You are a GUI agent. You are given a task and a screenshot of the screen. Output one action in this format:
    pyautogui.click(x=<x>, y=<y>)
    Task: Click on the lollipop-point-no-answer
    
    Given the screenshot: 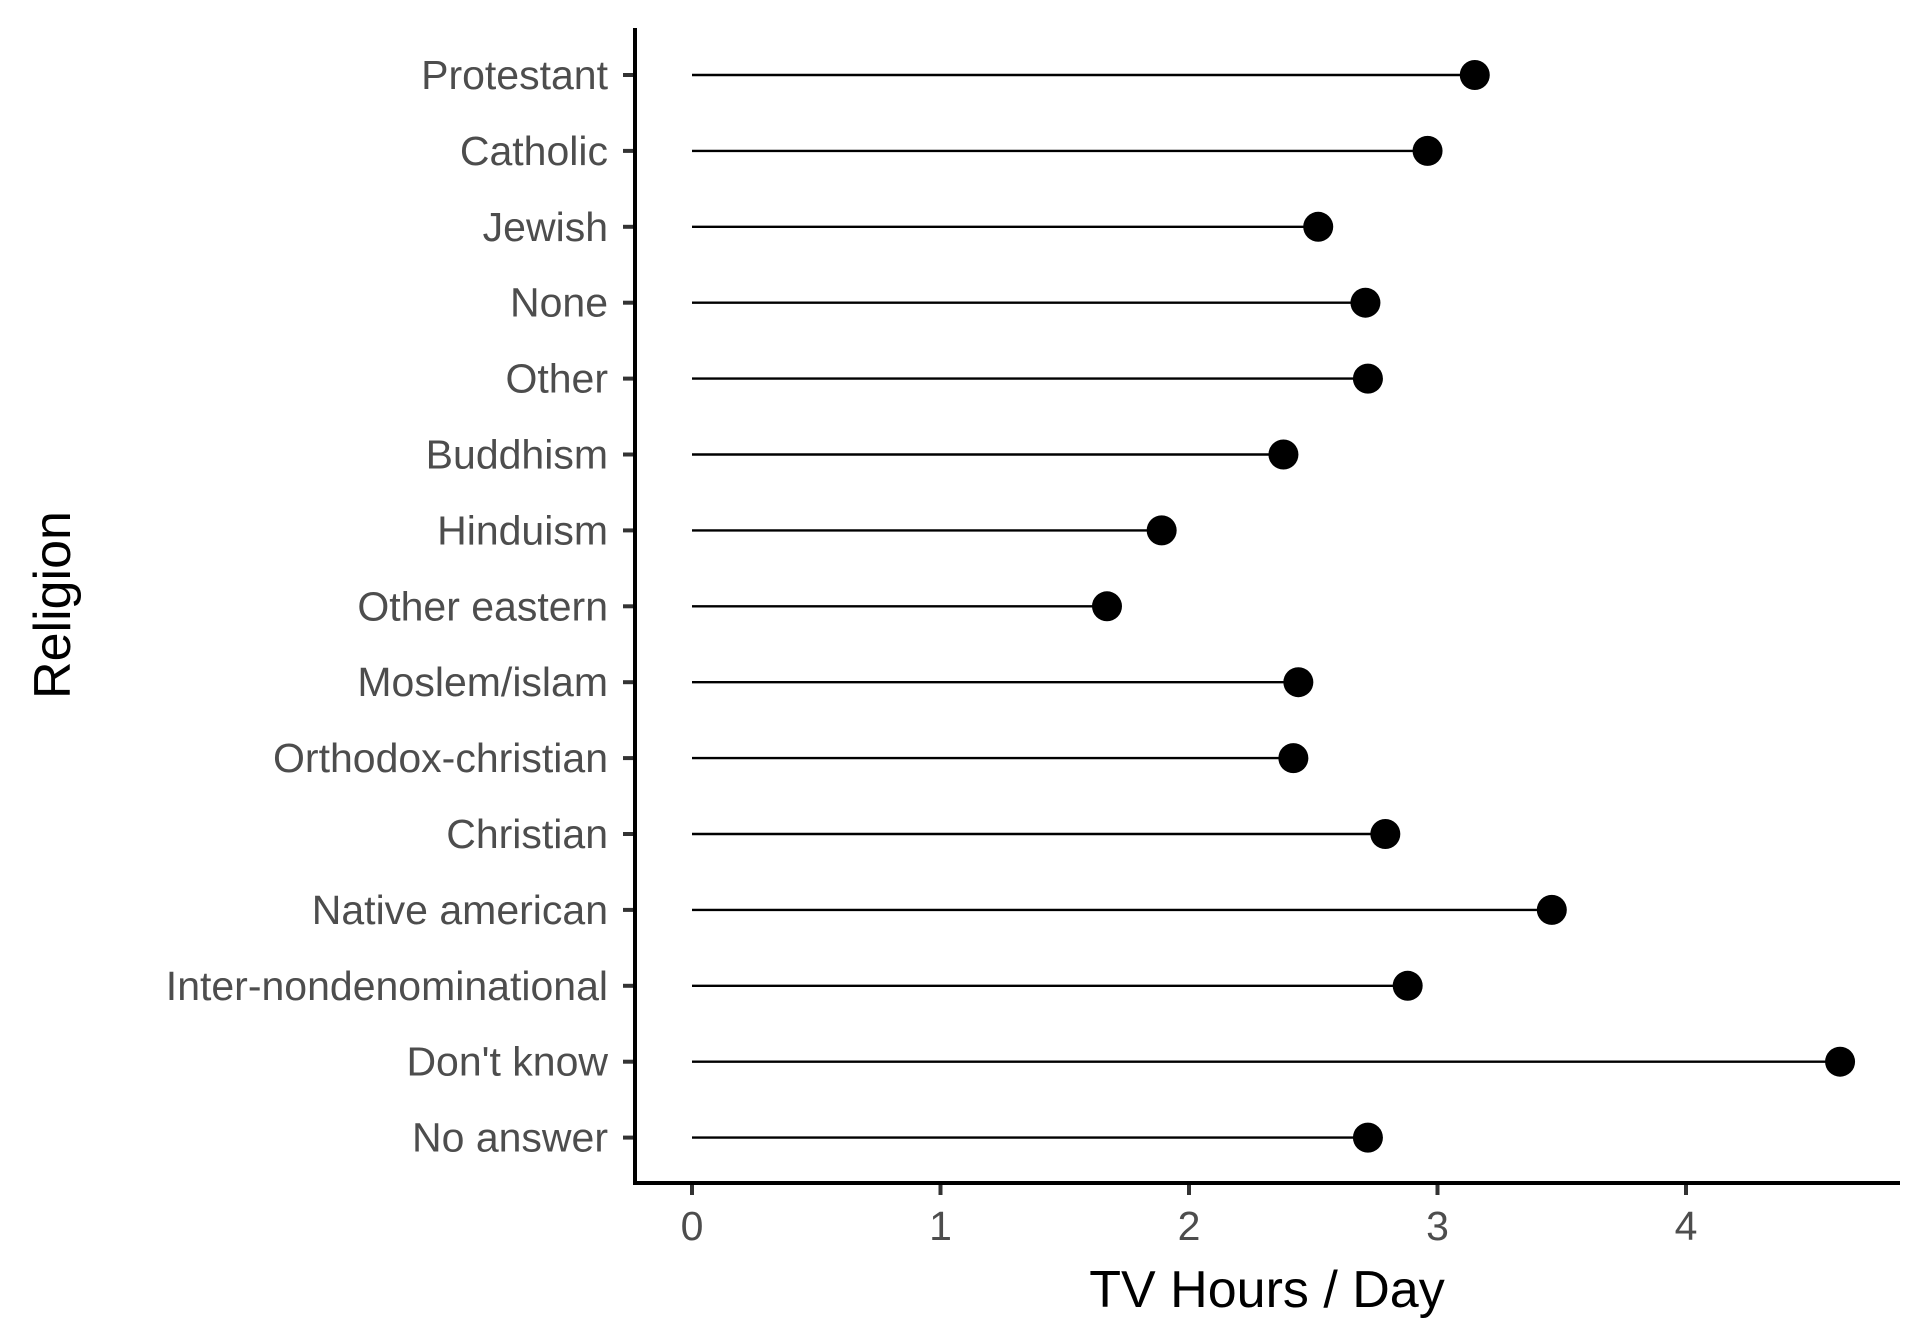 What is the action you would take?
    pyautogui.click(x=1367, y=1137)
    